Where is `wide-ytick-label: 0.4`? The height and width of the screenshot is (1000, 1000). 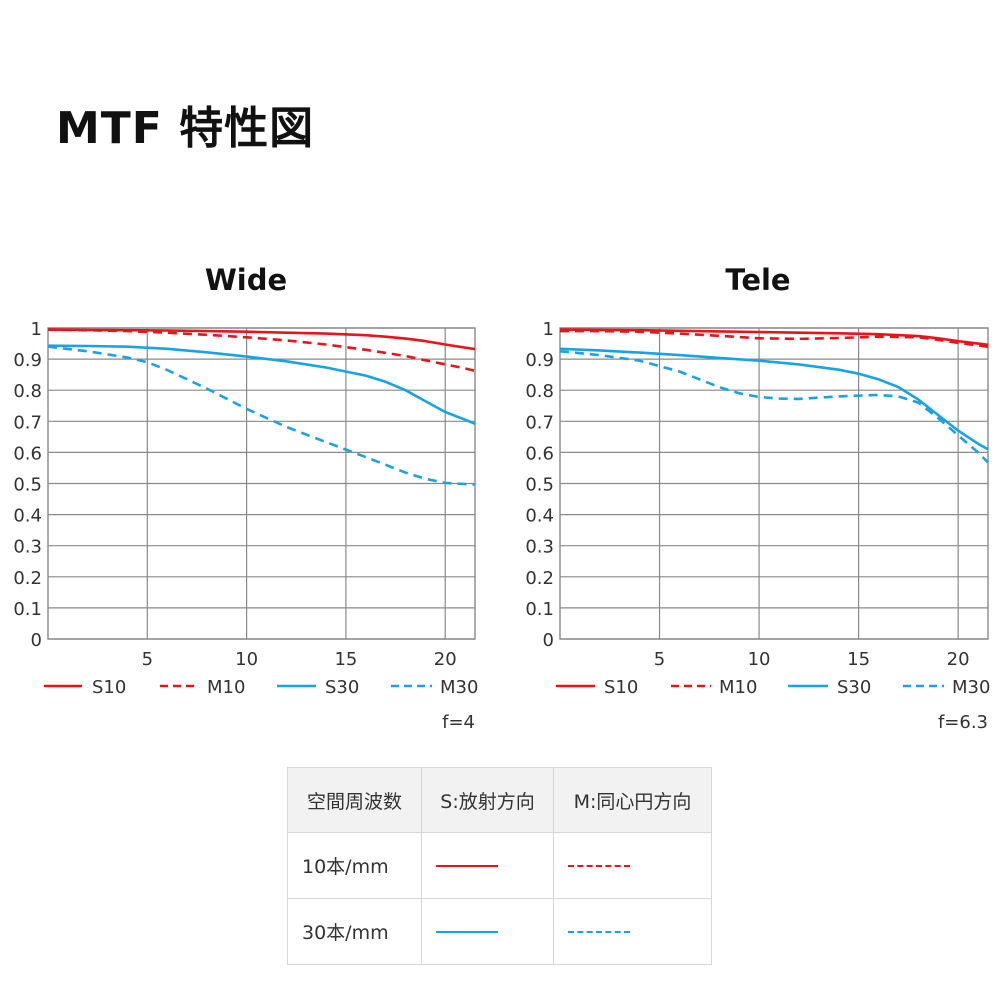 wide-ytick-label: 0.4 is located at coordinates (27, 516).